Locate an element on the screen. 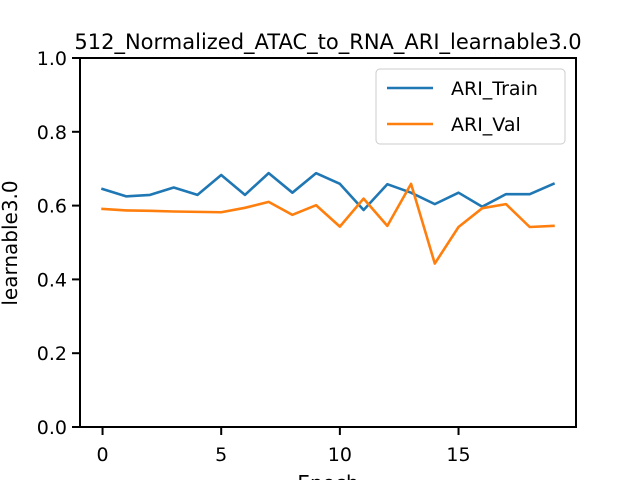 This screenshot has height=480, width=640. x-tick-label: 0 is located at coordinates (102, 455).